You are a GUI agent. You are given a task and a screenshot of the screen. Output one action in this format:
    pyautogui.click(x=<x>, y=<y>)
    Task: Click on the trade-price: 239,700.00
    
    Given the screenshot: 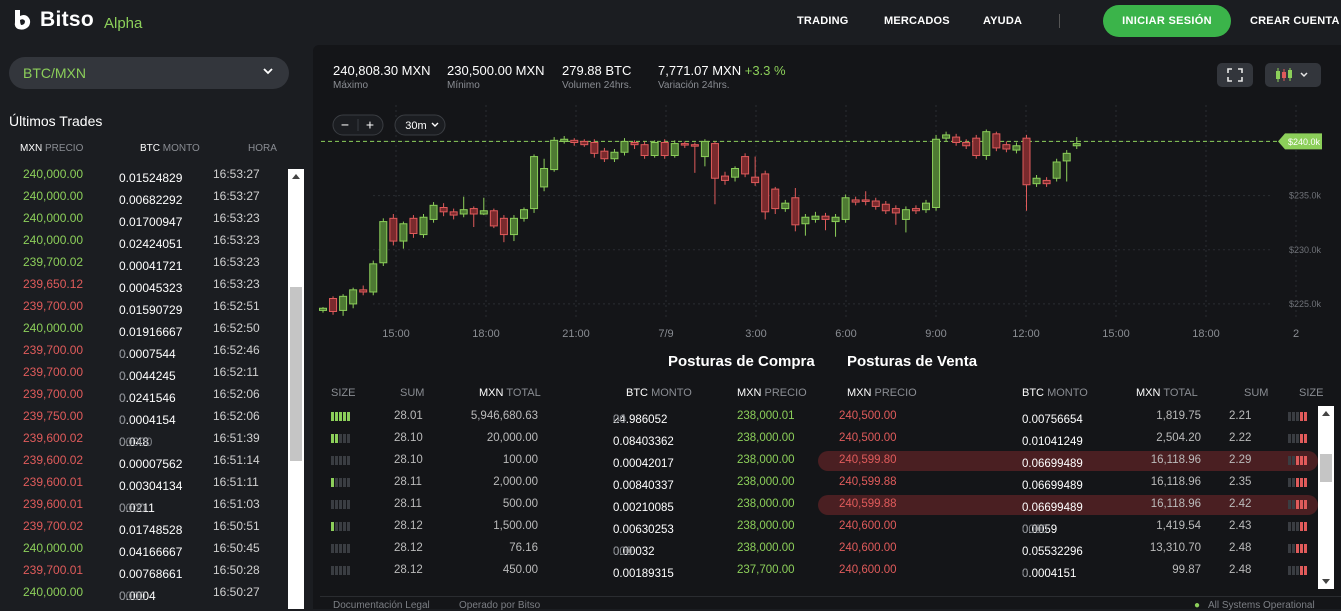 What is the action you would take?
    pyautogui.click(x=53, y=350)
    